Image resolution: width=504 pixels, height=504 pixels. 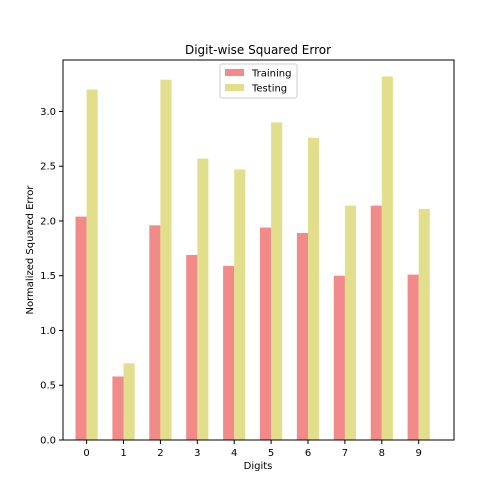 What do you see at coordinates (234, 87) in the screenshot?
I see `legend-swatch-testing` at bounding box center [234, 87].